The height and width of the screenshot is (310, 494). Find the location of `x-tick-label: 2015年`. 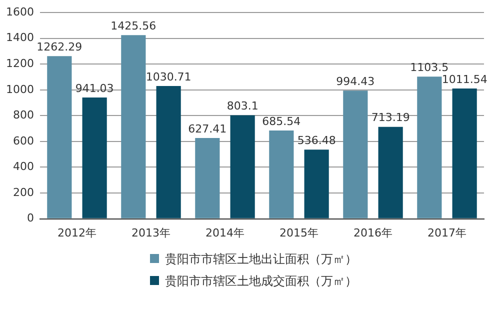

x-tick-label: 2015年 is located at coordinates (299, 233).